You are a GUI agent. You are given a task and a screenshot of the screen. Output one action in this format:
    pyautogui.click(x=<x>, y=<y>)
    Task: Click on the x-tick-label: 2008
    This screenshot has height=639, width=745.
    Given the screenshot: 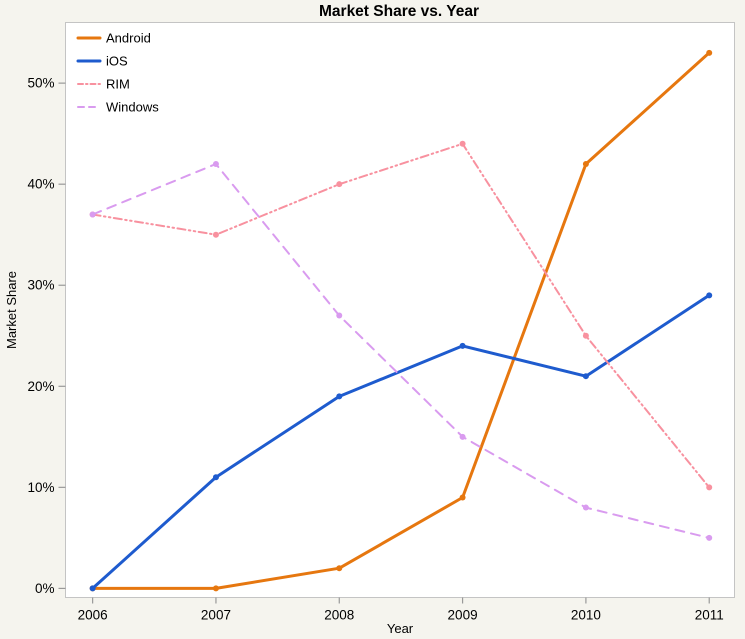 What is the action you would take?
    pyautogui.click(x=339, y=615)
    